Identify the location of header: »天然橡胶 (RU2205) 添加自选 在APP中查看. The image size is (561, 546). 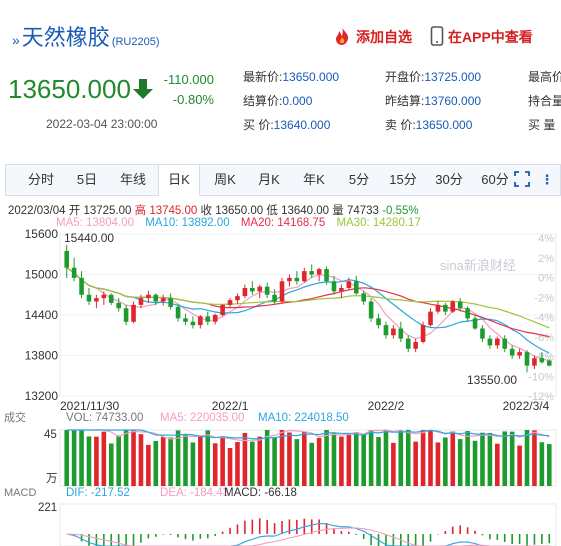
(280, 29).